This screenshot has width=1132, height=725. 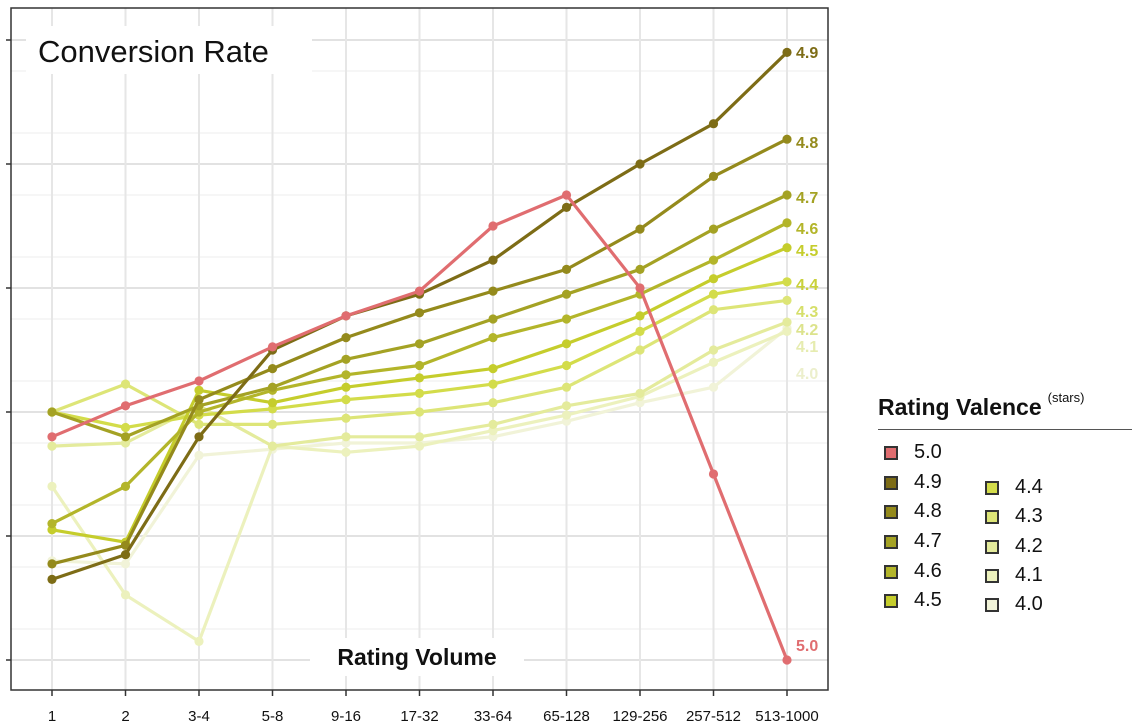 What do you see at coordinates (1029, 487) in the screenshot?
I see `legend-label-4-4: 4.4` at bounding box center [1029, 487].